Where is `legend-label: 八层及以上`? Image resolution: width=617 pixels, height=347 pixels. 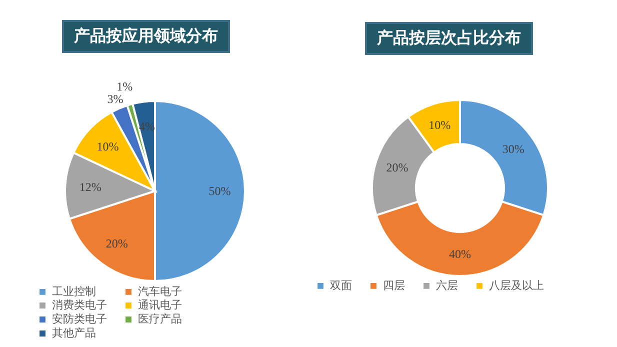
legend-label: 八层及以上 is located at coordinates (516, 285).